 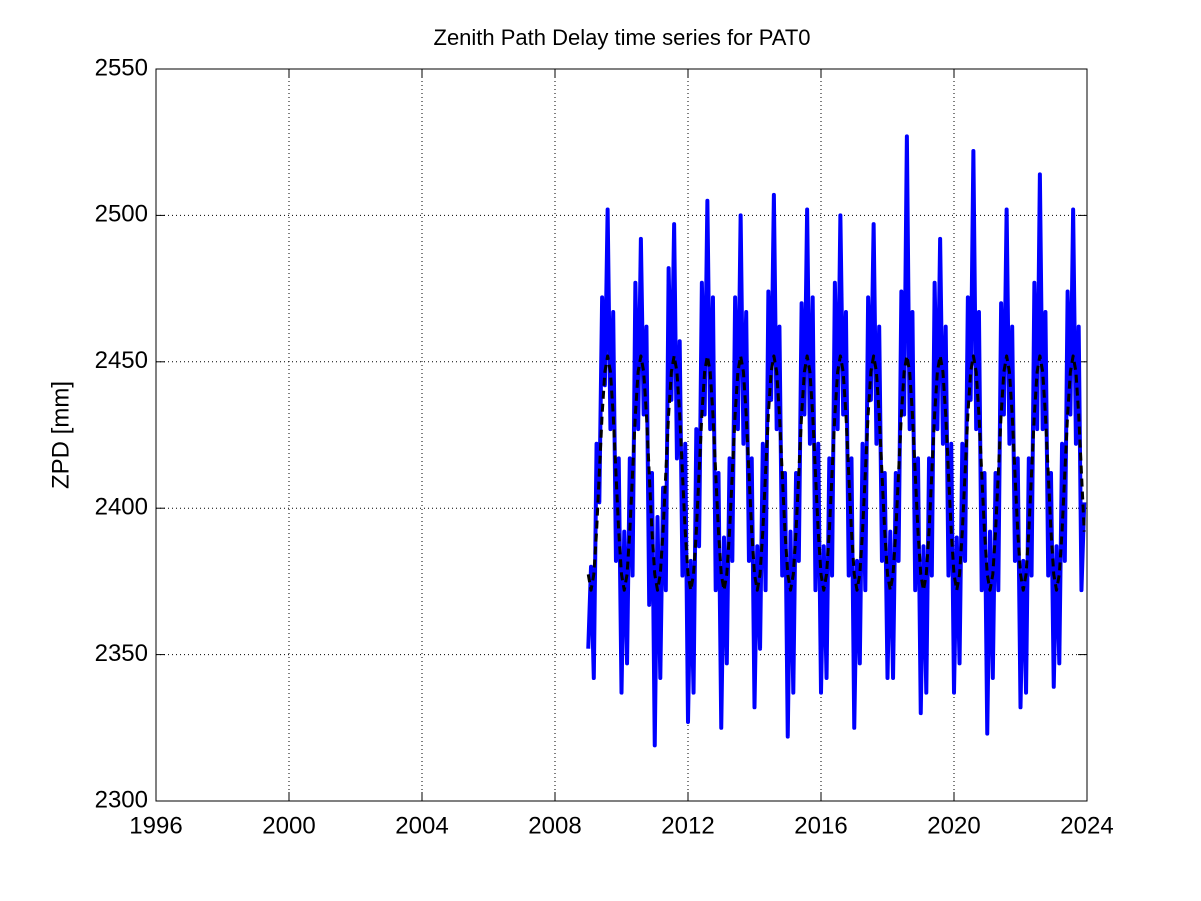 What do you see at coordinates (121, 214) in the screenshot?
I see `y-tick-label: 2500` at bounding box center [121, 214].